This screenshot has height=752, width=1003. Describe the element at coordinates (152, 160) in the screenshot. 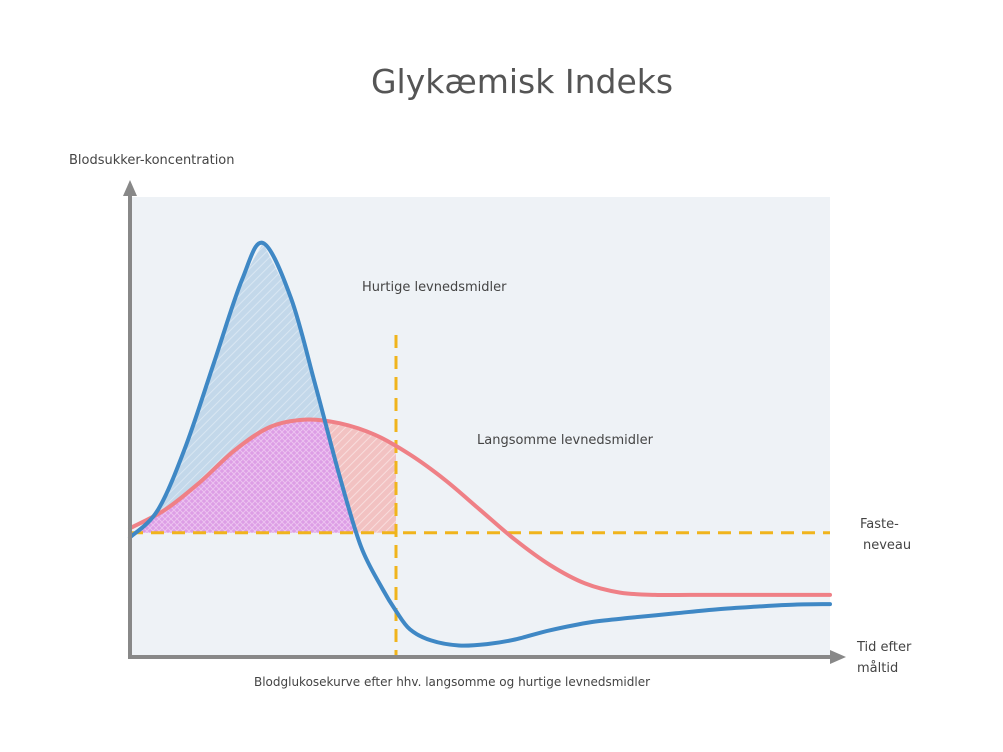

I see `y-axis-label: Blodsukker-koncentration` at that location.